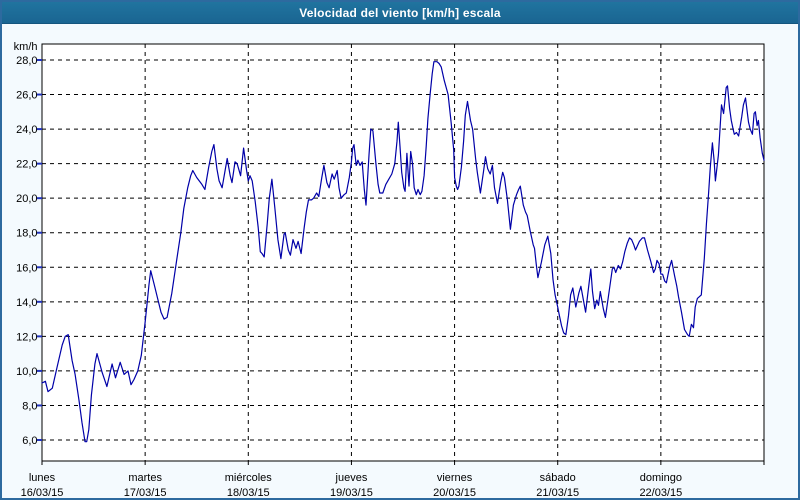 This screenshot has width=800, height=500. I want to click on x-day-label: miércoles, so click(249, 478).